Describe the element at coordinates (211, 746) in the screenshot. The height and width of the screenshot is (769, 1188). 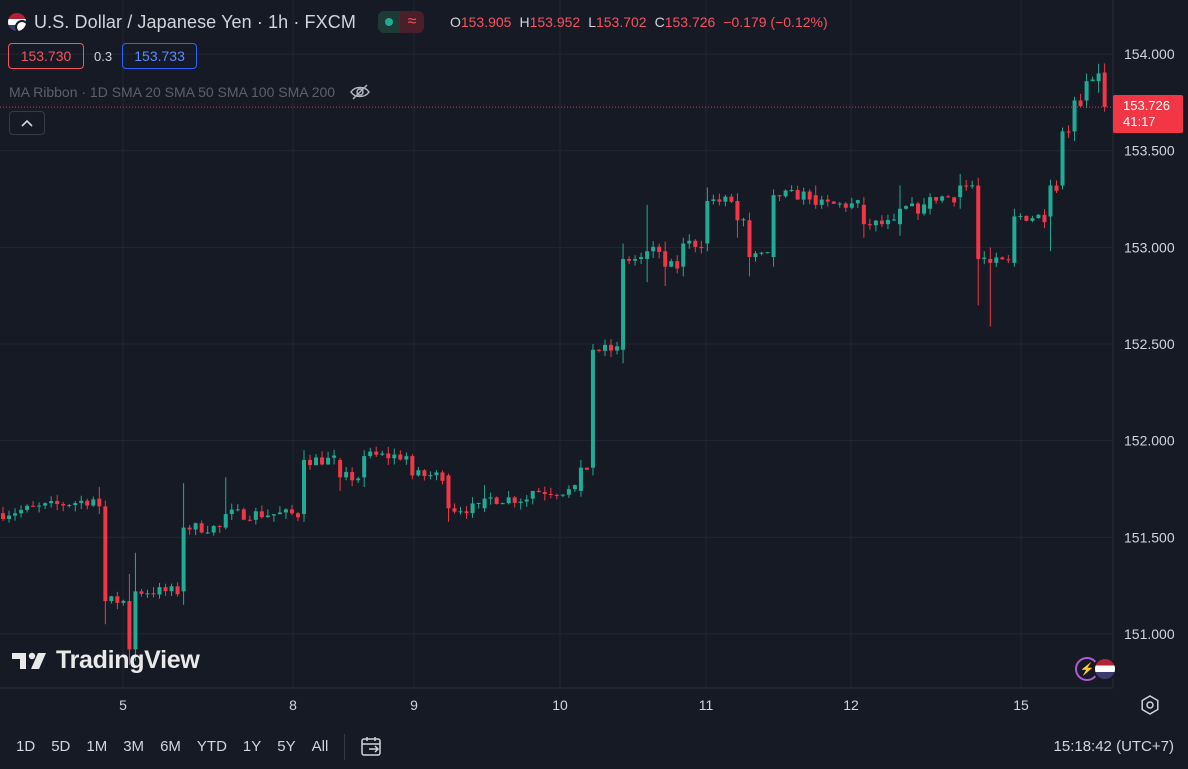
I see `timeframe-ytd: YTD` at that location.